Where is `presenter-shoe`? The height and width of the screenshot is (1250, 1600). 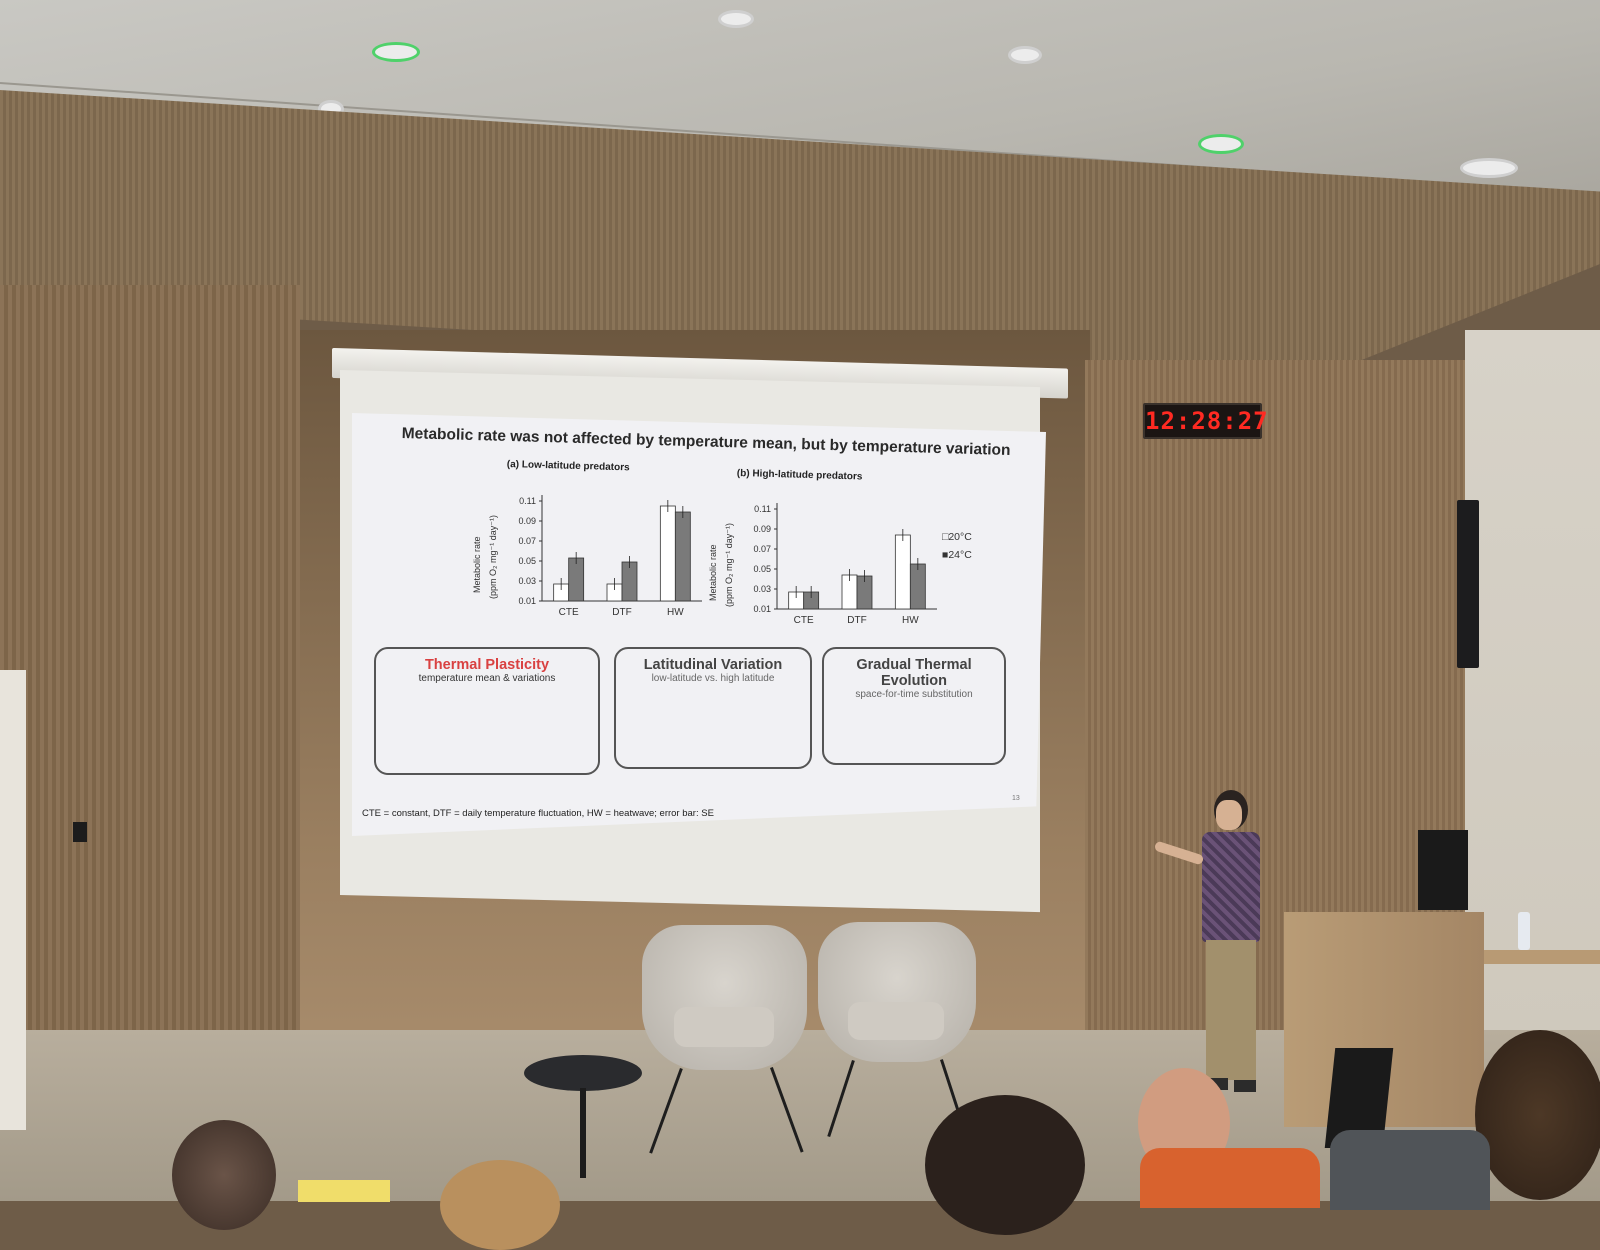
presenter-shoe is located at coordinates (1245, 1086).